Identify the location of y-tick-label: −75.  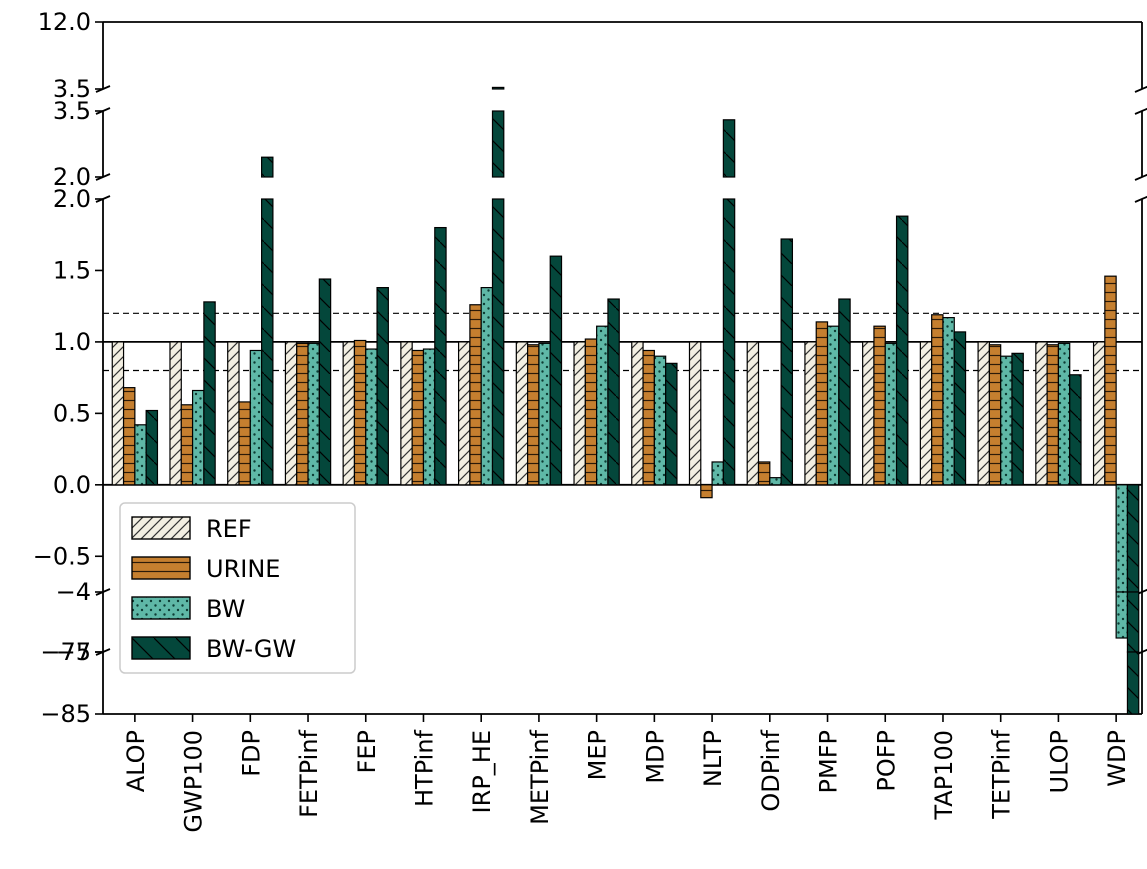
(65, 652).